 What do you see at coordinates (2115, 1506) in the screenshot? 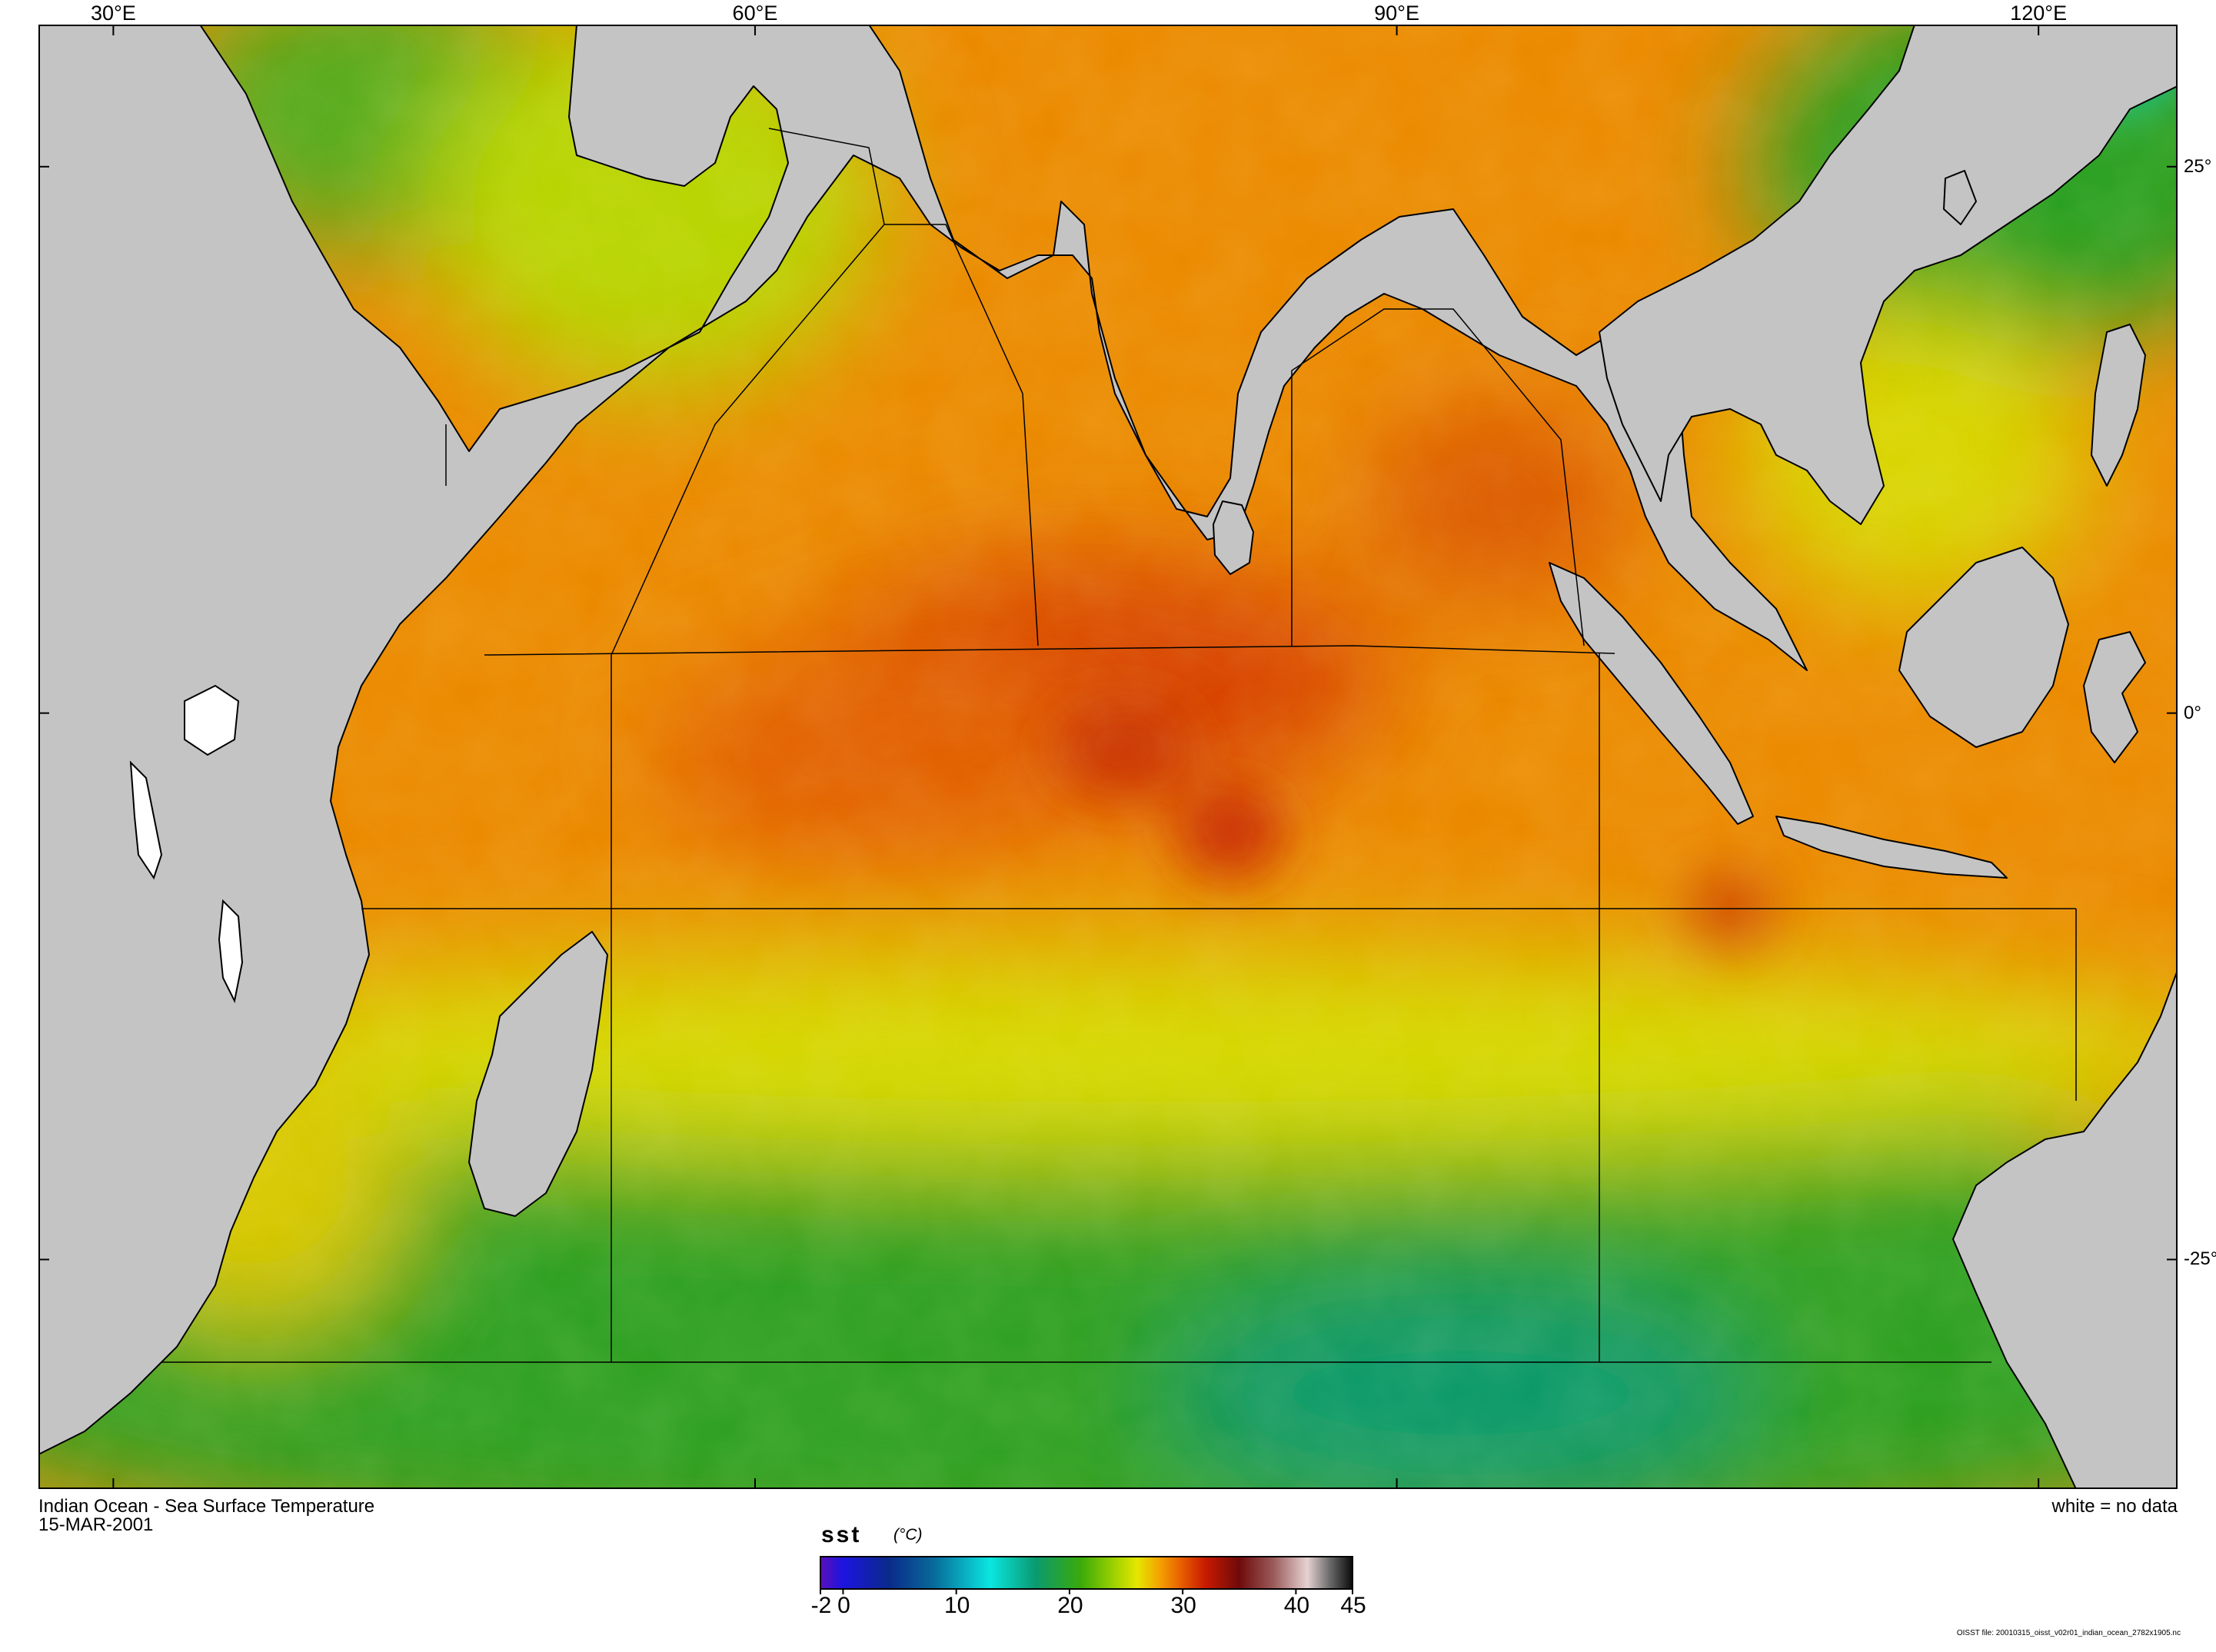
I see `no-data-note: white = no data` at bounding box center [2115, 1506].